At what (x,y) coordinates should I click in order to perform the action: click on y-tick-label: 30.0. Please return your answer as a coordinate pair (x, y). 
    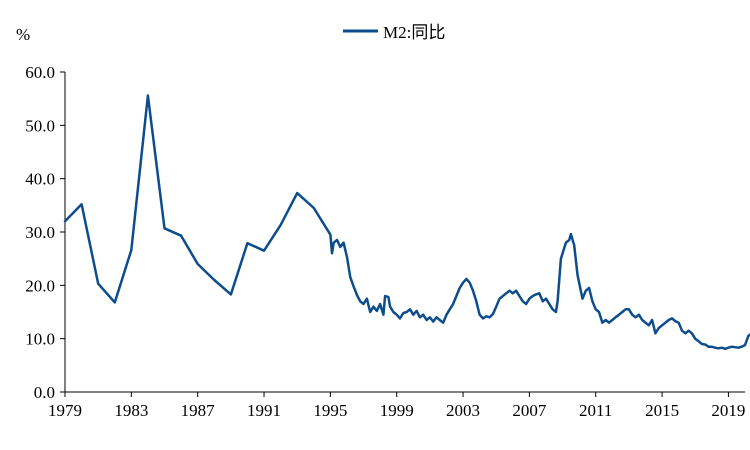
    Looking at the image, I should click on (40, 232).